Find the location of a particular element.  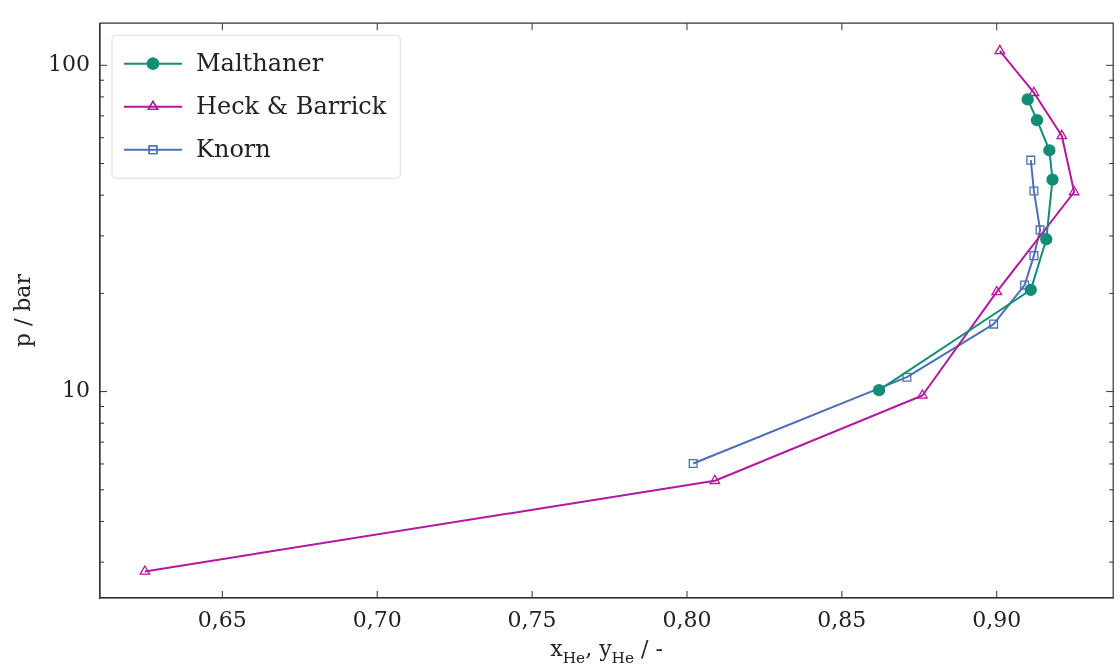

legend-label: Malthaner is located at coordinates (260, 62).